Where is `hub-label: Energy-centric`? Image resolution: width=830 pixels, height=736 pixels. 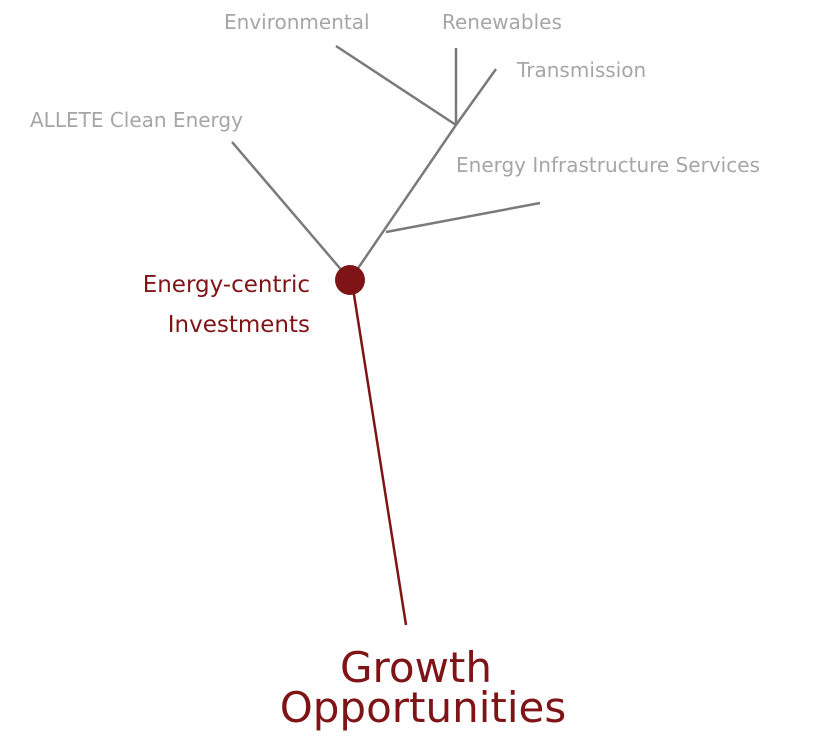
hub-label: Energy-centric is located at coordinates (226, 285).